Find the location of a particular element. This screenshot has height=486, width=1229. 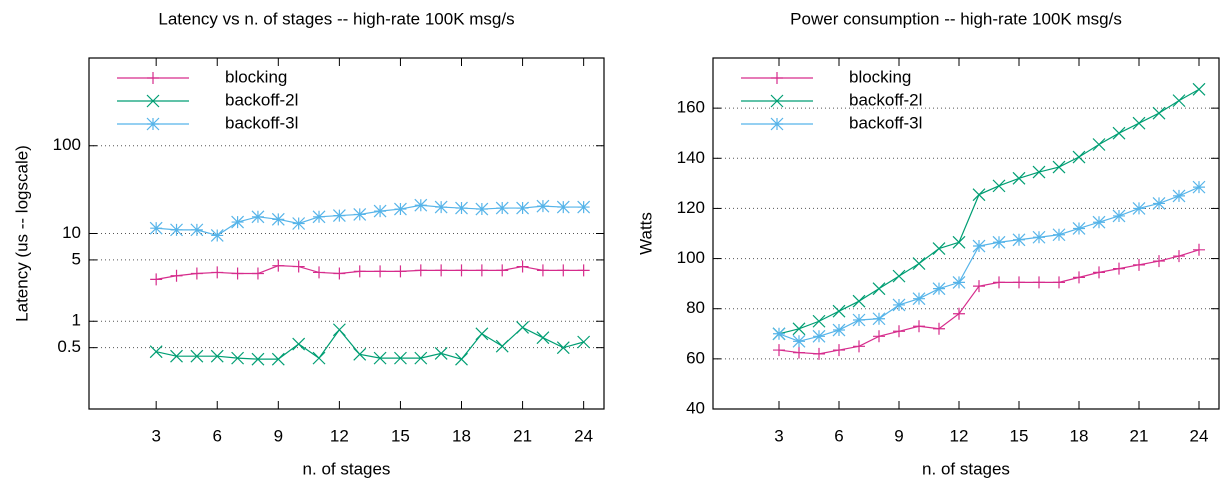

y-tick-label: 100 is located at coordinates (691, 257).